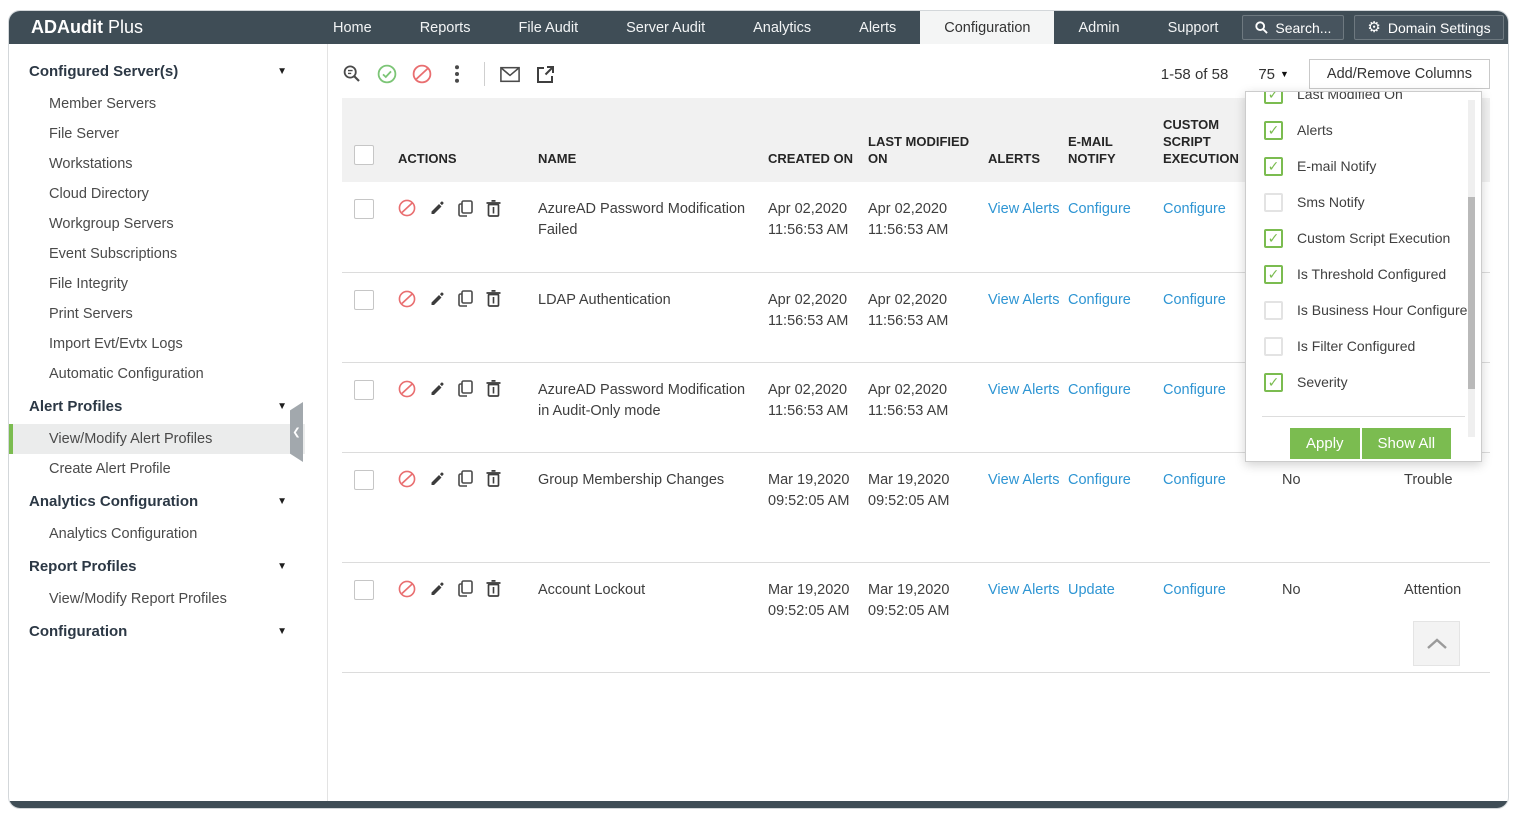 Image resolution: width=1517 pixels, height=821 pixels. What do you see at coordinates (1091, 589) in the screenshot?
I see `email-notify-link: Update` at bounding box center [1091, 589].